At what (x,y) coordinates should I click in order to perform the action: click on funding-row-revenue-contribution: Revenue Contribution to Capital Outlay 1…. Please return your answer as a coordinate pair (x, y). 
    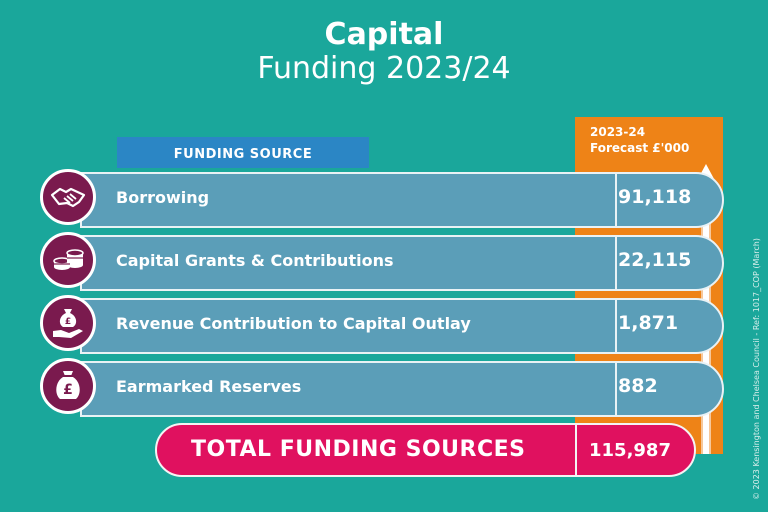
    Looking at the image, I should click on (385, 323).